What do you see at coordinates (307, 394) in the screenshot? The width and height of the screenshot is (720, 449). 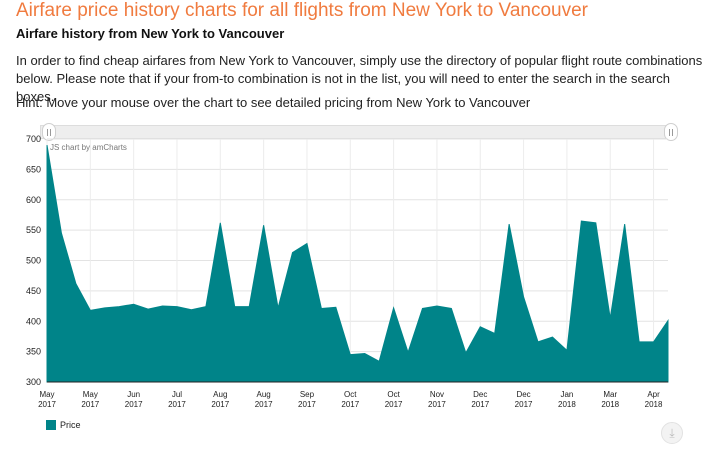 I see `x-tick-label-month: Sep` at bounding box center [307, 394].